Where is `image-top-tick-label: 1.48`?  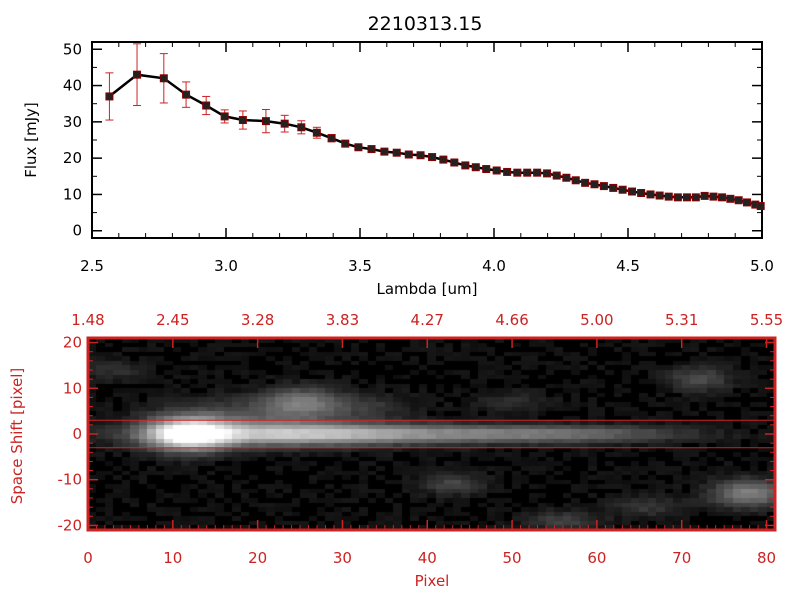
image-top-tick-label: 1.48 is located at coordinates (87, 320).